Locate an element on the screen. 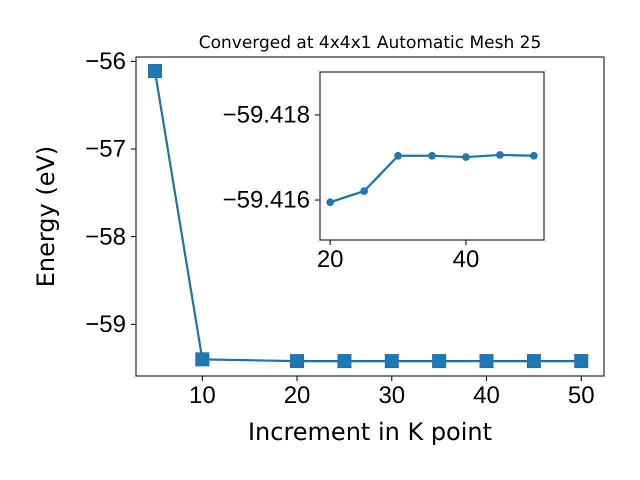  y-tick-label: −59.418 is located at coordinates (266, 115).